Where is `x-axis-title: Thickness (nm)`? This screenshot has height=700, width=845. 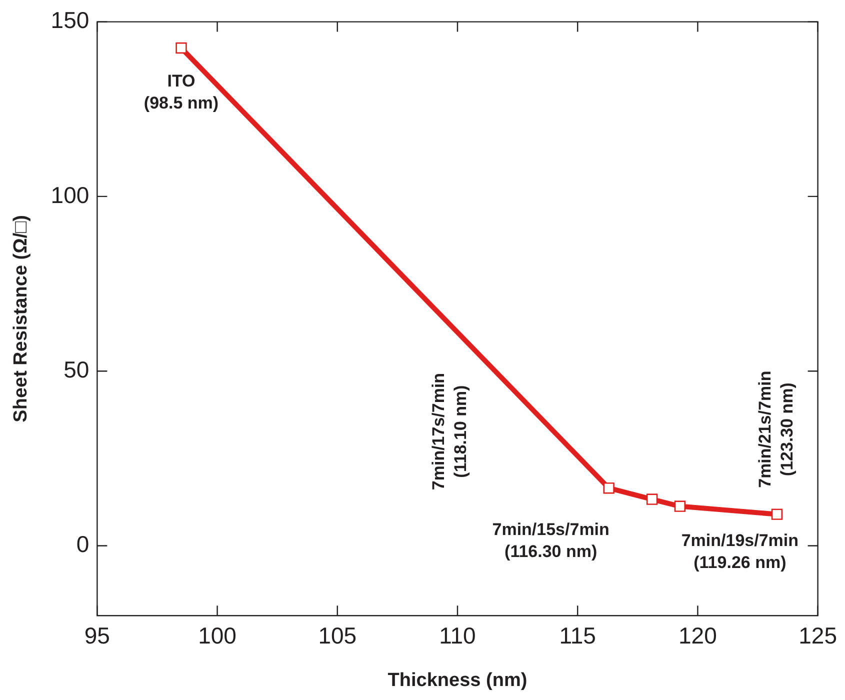
x-axis-title: Thickness (nm) is located at coordinates (458, 680).